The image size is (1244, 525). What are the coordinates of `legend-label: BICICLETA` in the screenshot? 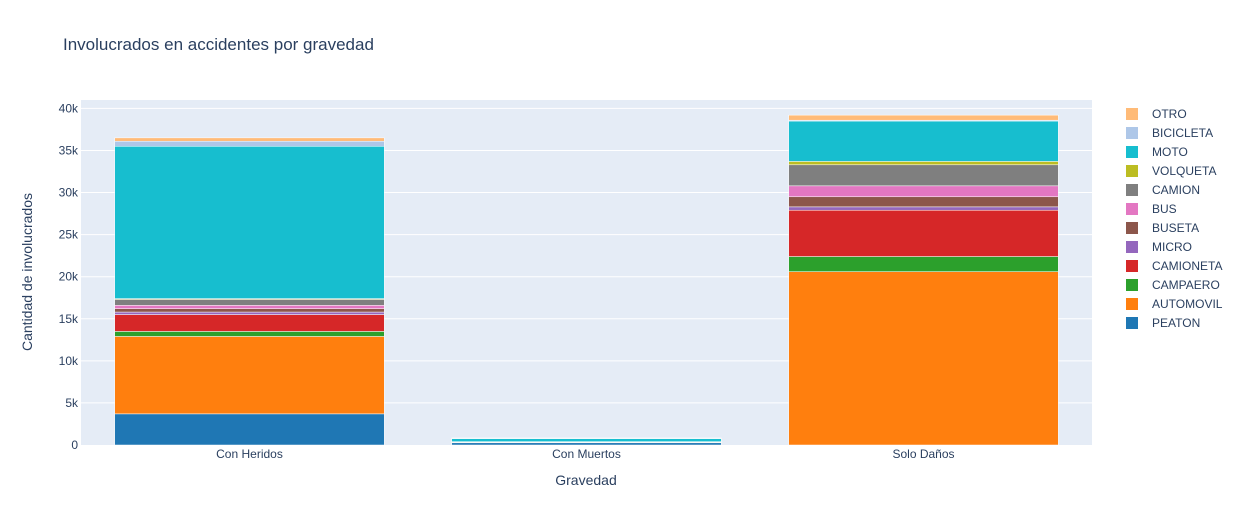 It's located at (1182, 133).